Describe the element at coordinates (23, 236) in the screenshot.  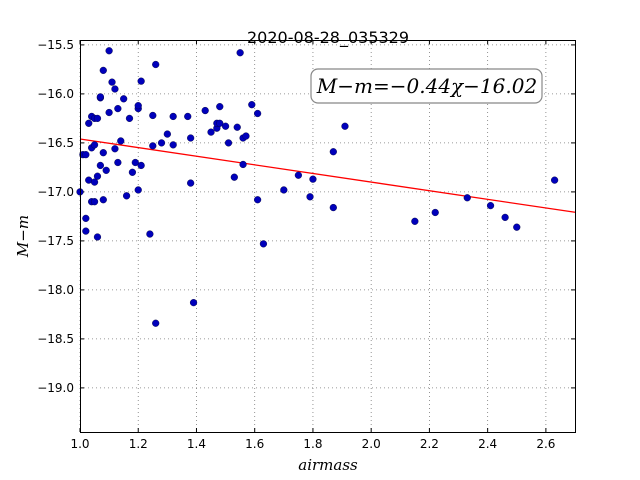
I see `y-axis-label: M−m` at that location.